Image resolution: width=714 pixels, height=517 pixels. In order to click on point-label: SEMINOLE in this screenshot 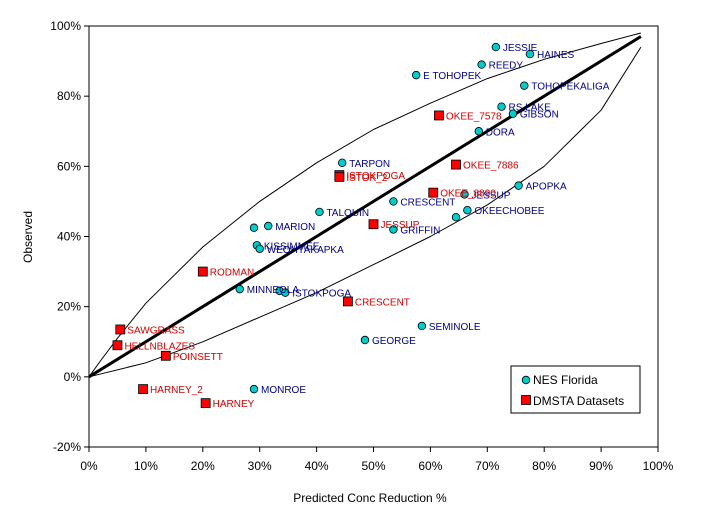, I will do `click(455, 327)`.